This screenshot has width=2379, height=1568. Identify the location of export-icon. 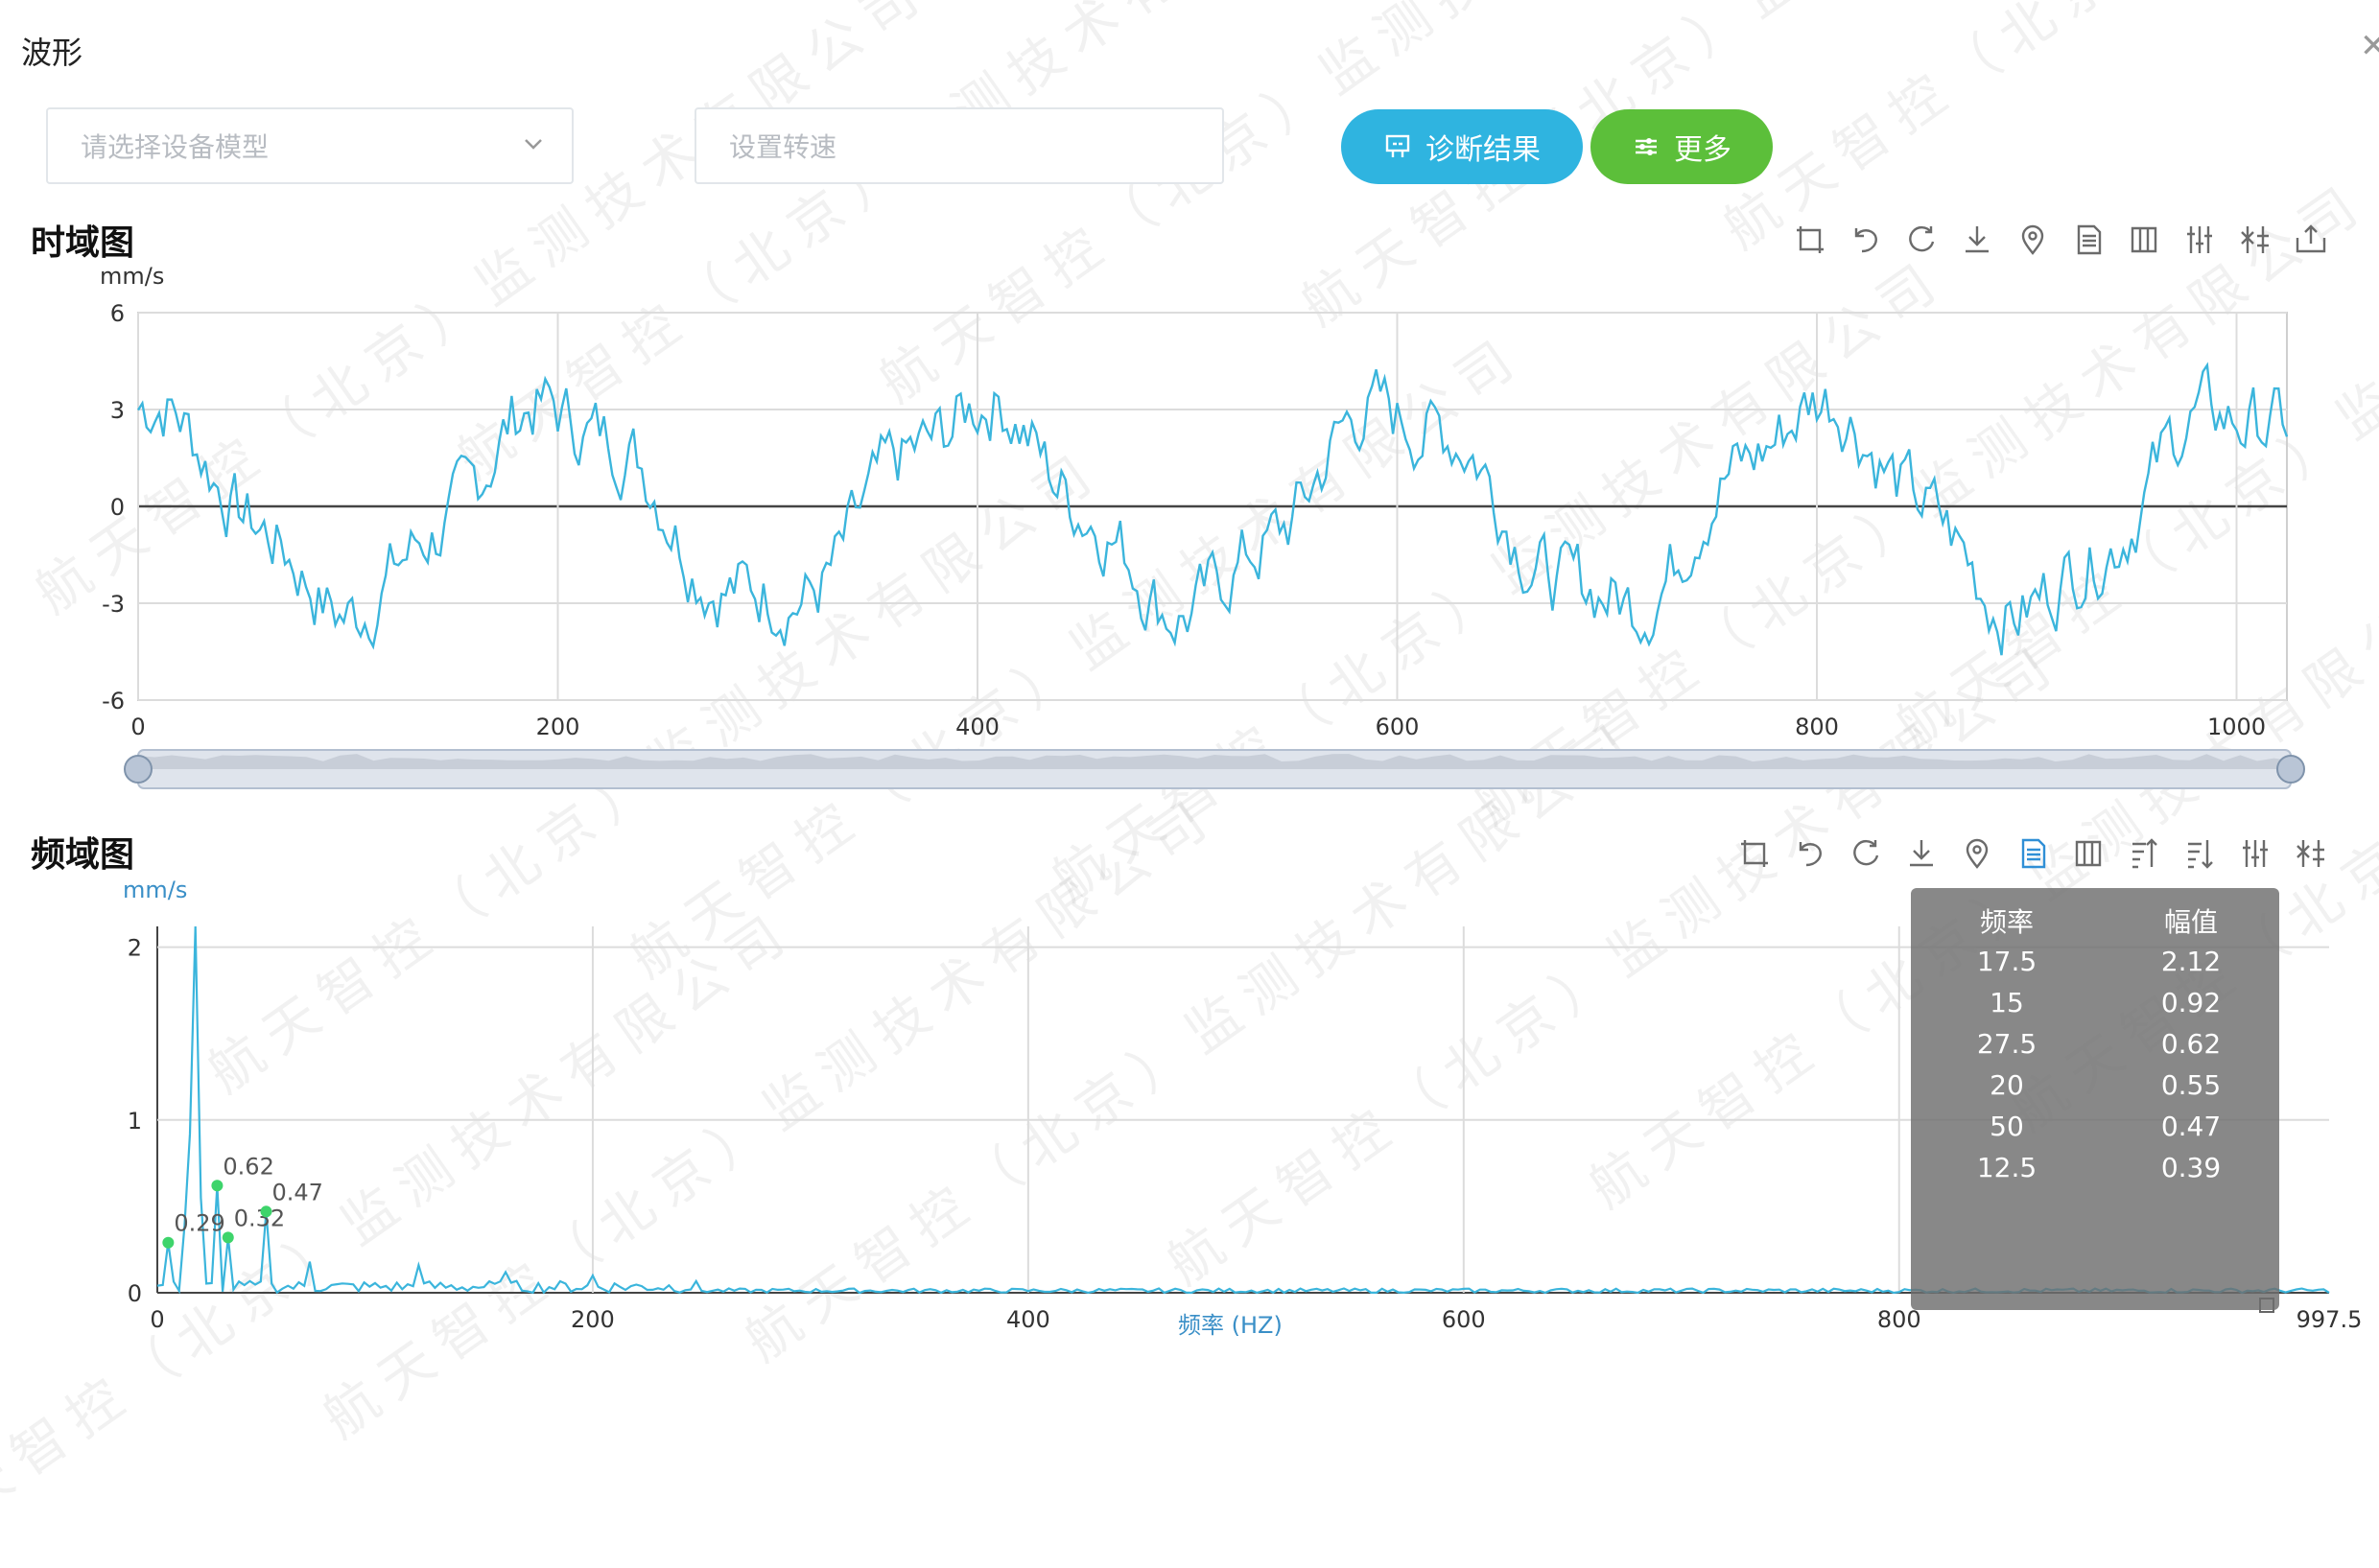
(2311, 240).